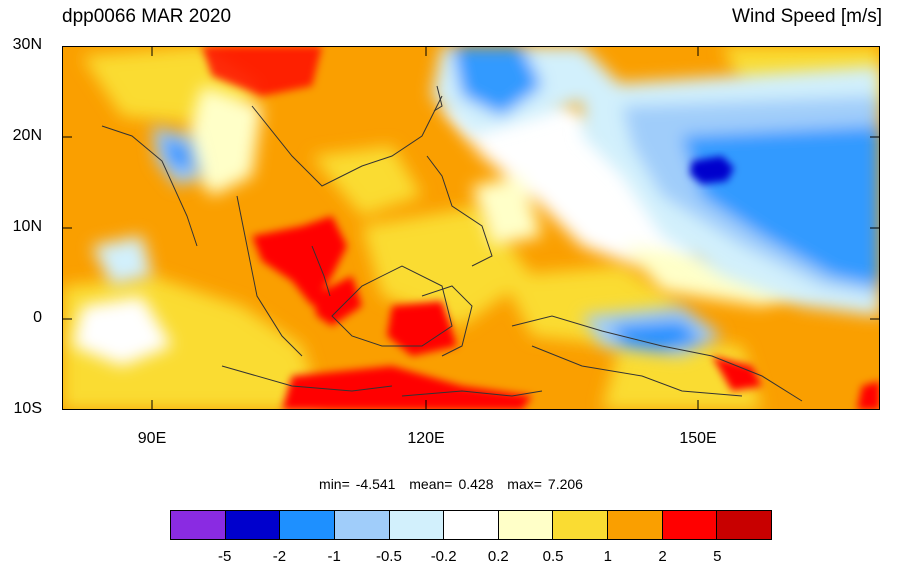 This screenshot has width=902, height=573. I want to click on colorbar-tick-label: -5, so click(225, 556).